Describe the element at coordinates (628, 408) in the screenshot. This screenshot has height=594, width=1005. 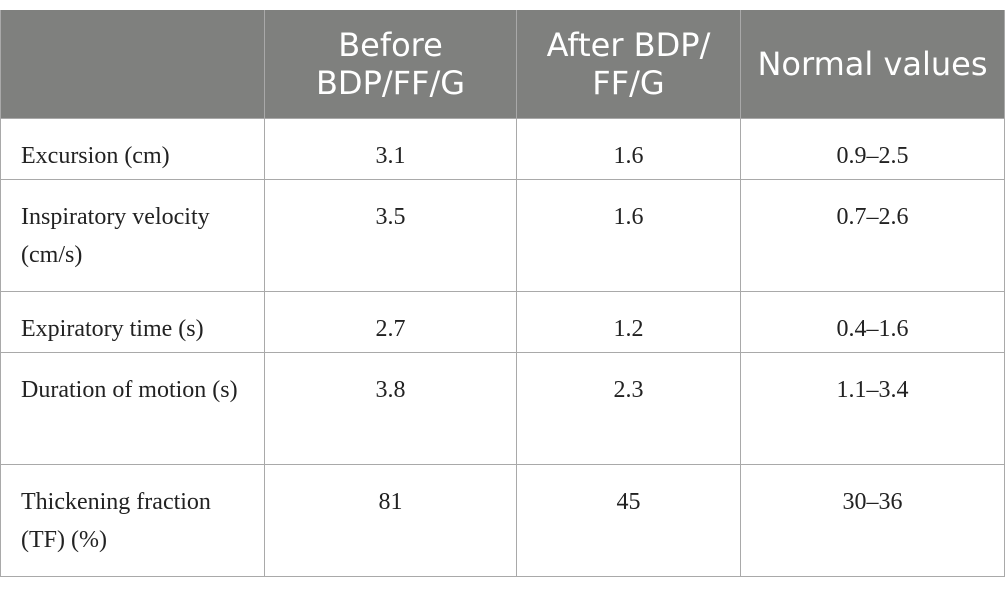
I see `after-value: 2.3` at that location.